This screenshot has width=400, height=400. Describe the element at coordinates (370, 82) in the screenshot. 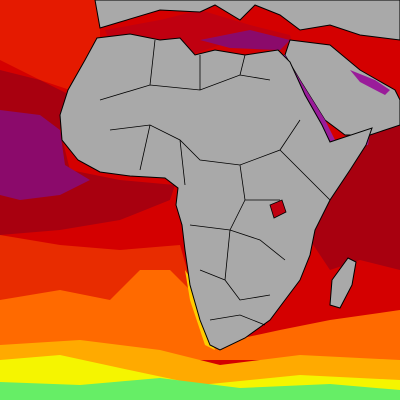

I see `persian-gulf` at that location.